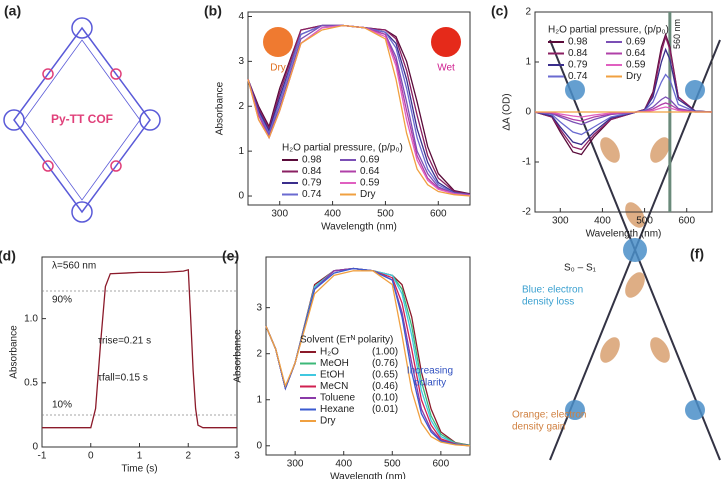 The height and width of the screenshot is (479, 727). Describe the element at coordinates (62, 405) in the screenshot. I see `annotation: 10%` at that location.